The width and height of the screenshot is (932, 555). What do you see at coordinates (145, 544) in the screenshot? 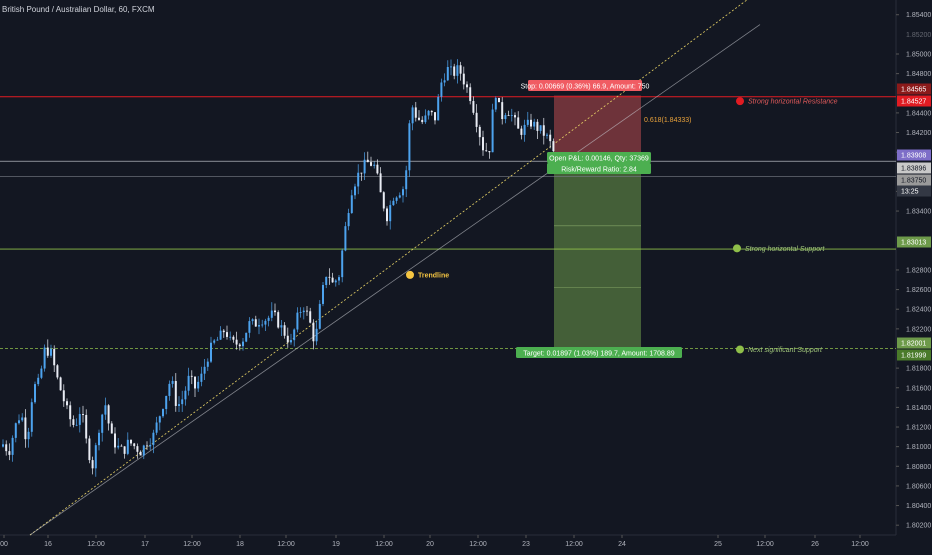
I see `x-tick-label: 17` at bounding box center [145, 544].